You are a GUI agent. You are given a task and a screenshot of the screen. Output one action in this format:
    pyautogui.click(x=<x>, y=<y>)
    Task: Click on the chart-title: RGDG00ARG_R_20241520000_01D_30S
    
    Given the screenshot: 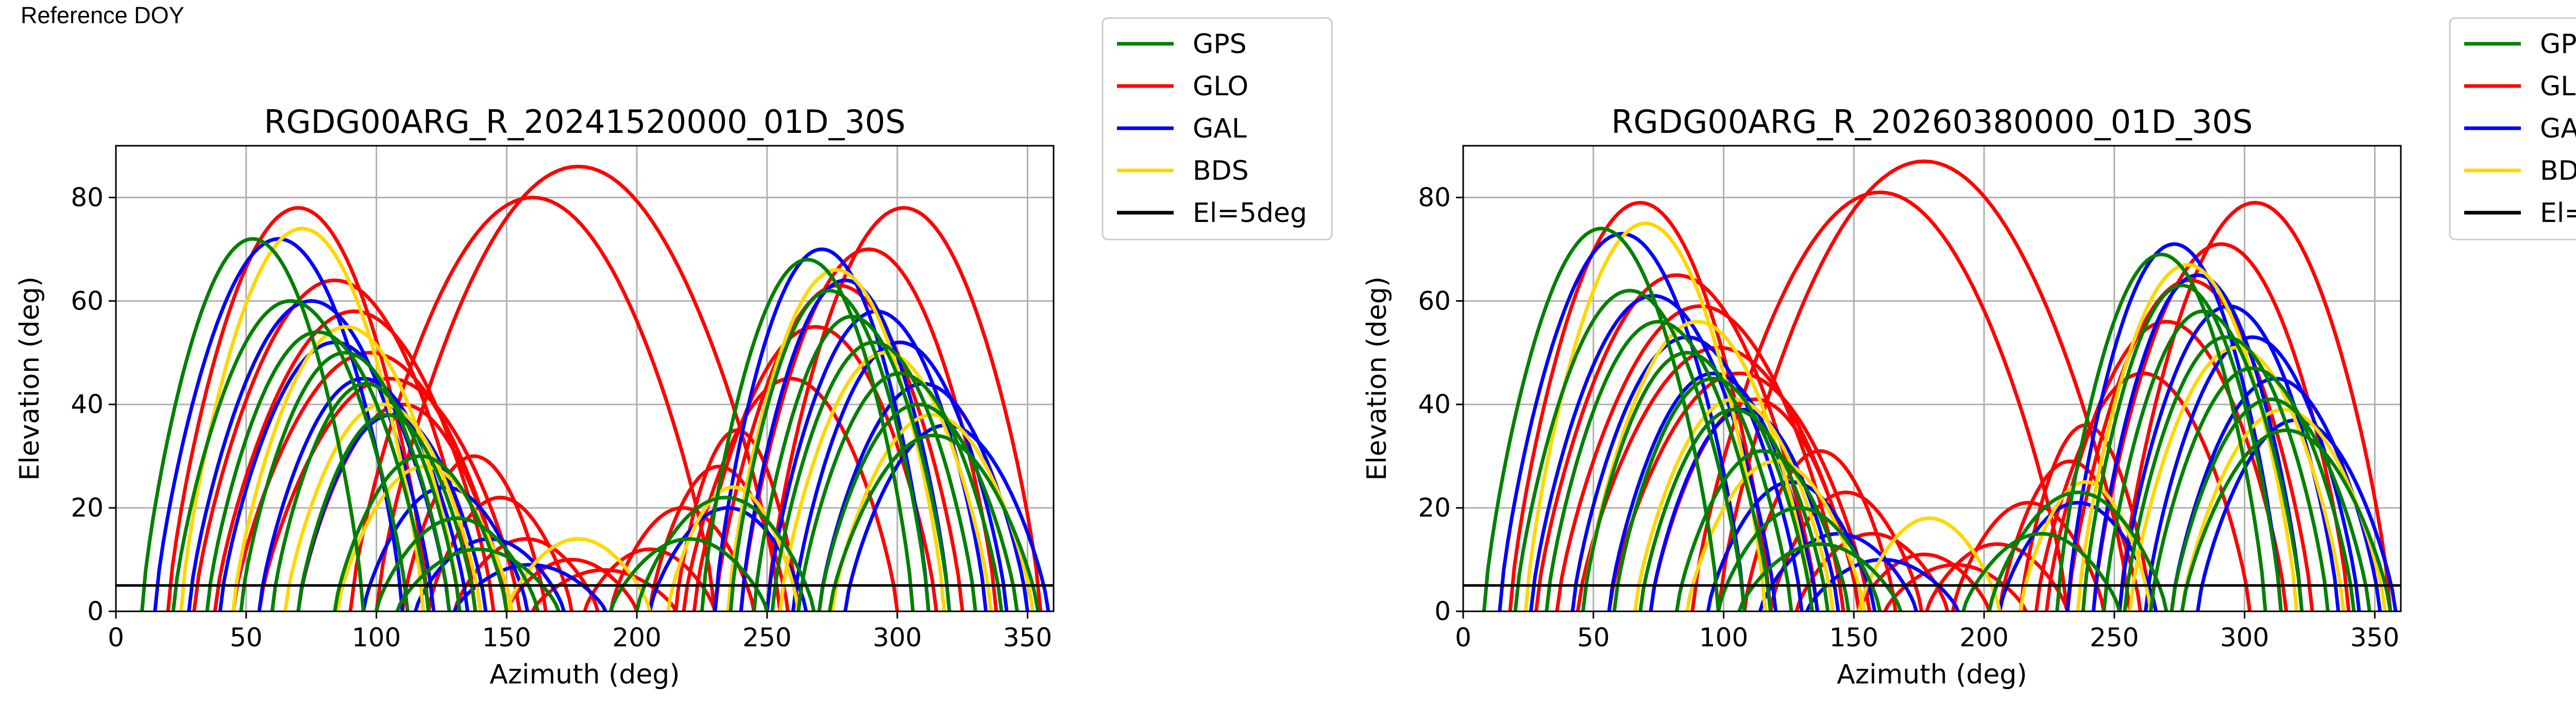 What is the action you would take?
    pyautogui.click(x=584, y=122)
    